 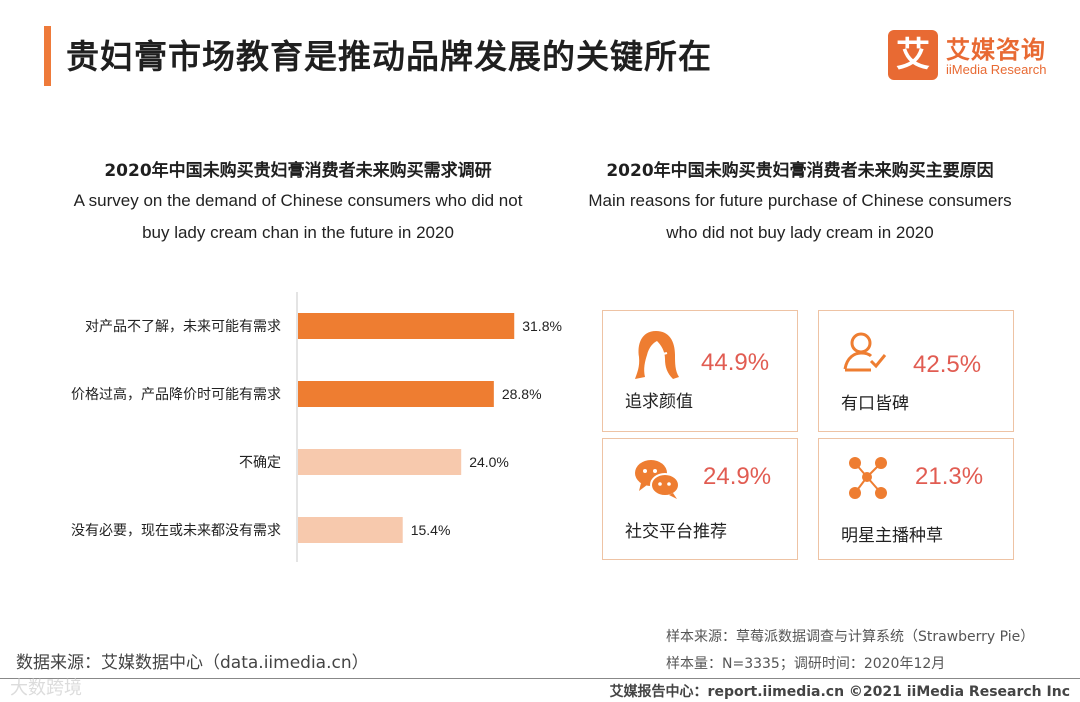 What do you see at coordinates (806, 664) in the screenshot?
I see `sample-size: 样本量：N=3335；调研时间：2020年12月` at bounding box center [806, 664].